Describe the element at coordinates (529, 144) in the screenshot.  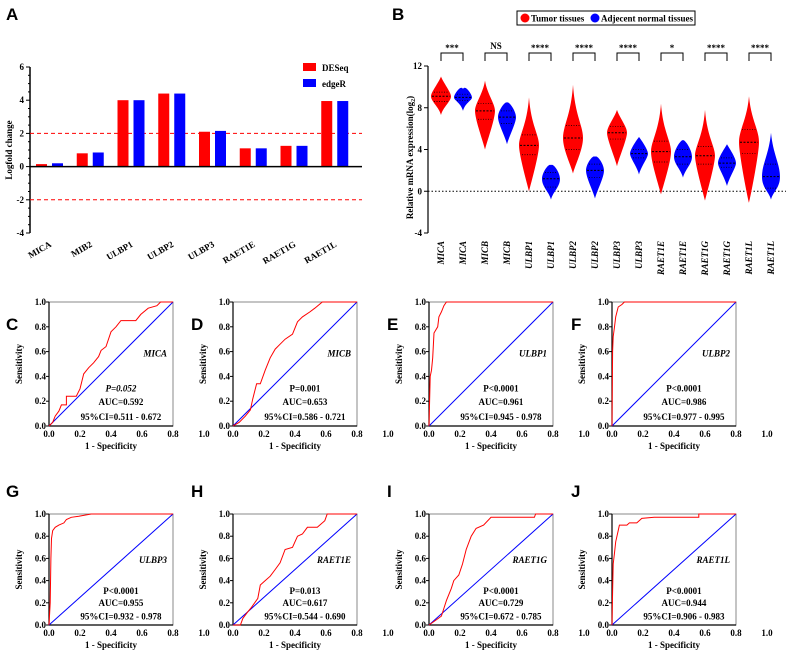
I see `violin-ulbp1-tumor` at that location.